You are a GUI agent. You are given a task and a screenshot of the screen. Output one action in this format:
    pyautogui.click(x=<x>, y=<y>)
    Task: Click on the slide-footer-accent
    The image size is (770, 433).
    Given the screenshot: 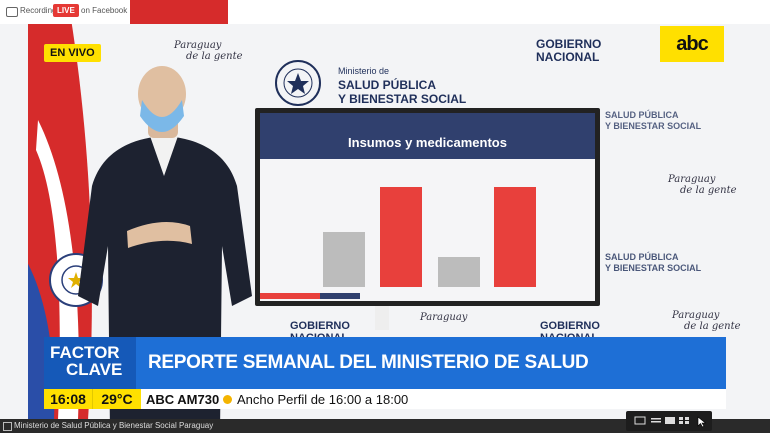 What is the action you would take?
    pyautogui.click(x=290, y=296)
    